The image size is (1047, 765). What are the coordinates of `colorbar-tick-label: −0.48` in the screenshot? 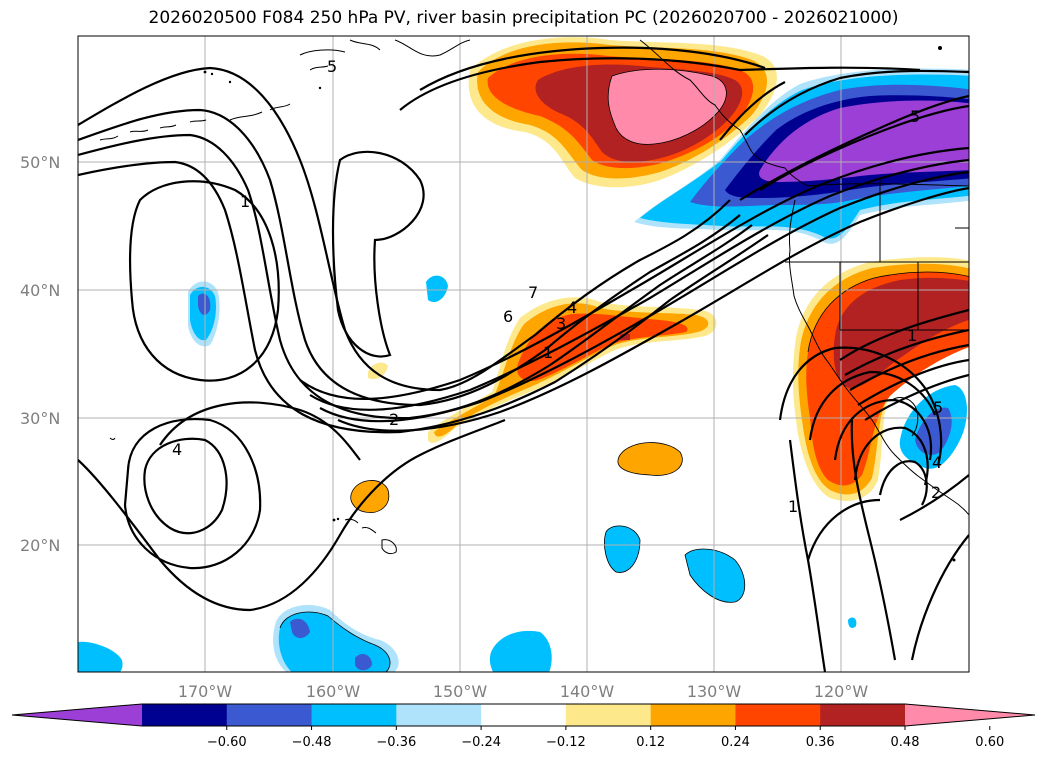 It's located at (312, 742).